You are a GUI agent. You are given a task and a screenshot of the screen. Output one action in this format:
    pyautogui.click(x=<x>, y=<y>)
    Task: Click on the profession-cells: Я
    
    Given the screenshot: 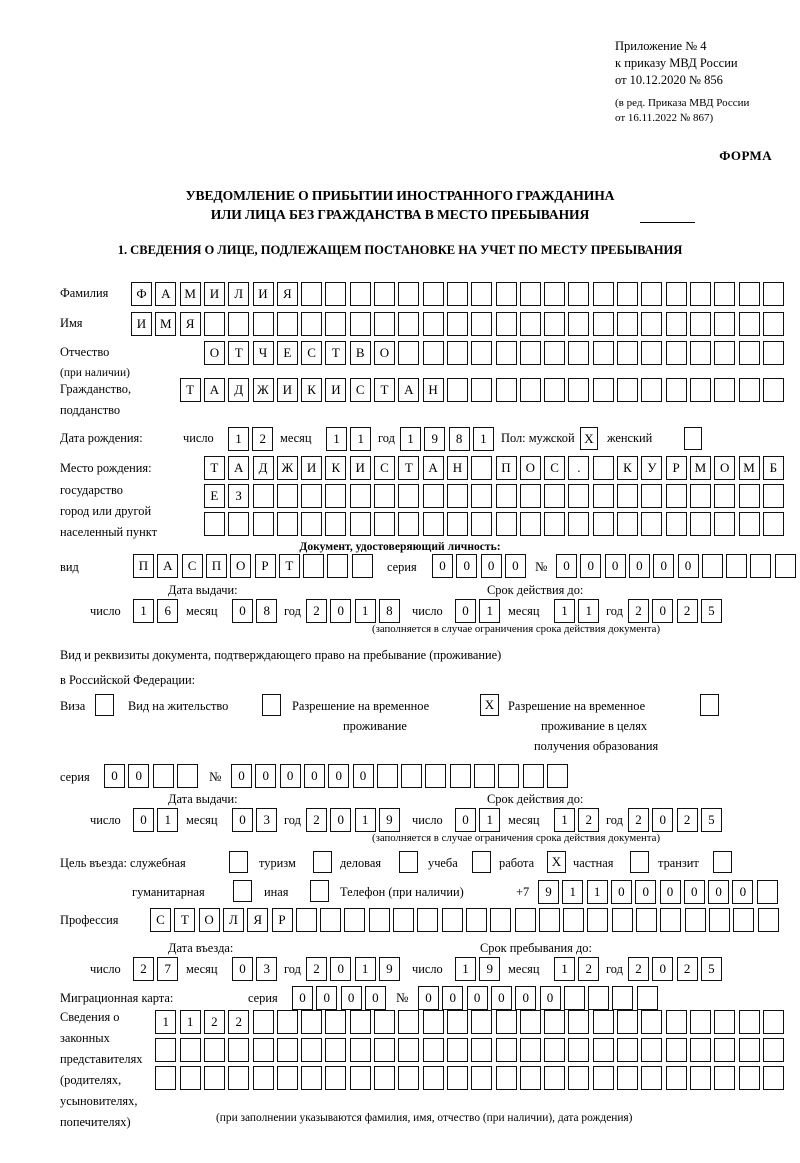 What is the action you would take?
    pyautogui.click(x=258, y=920)
    